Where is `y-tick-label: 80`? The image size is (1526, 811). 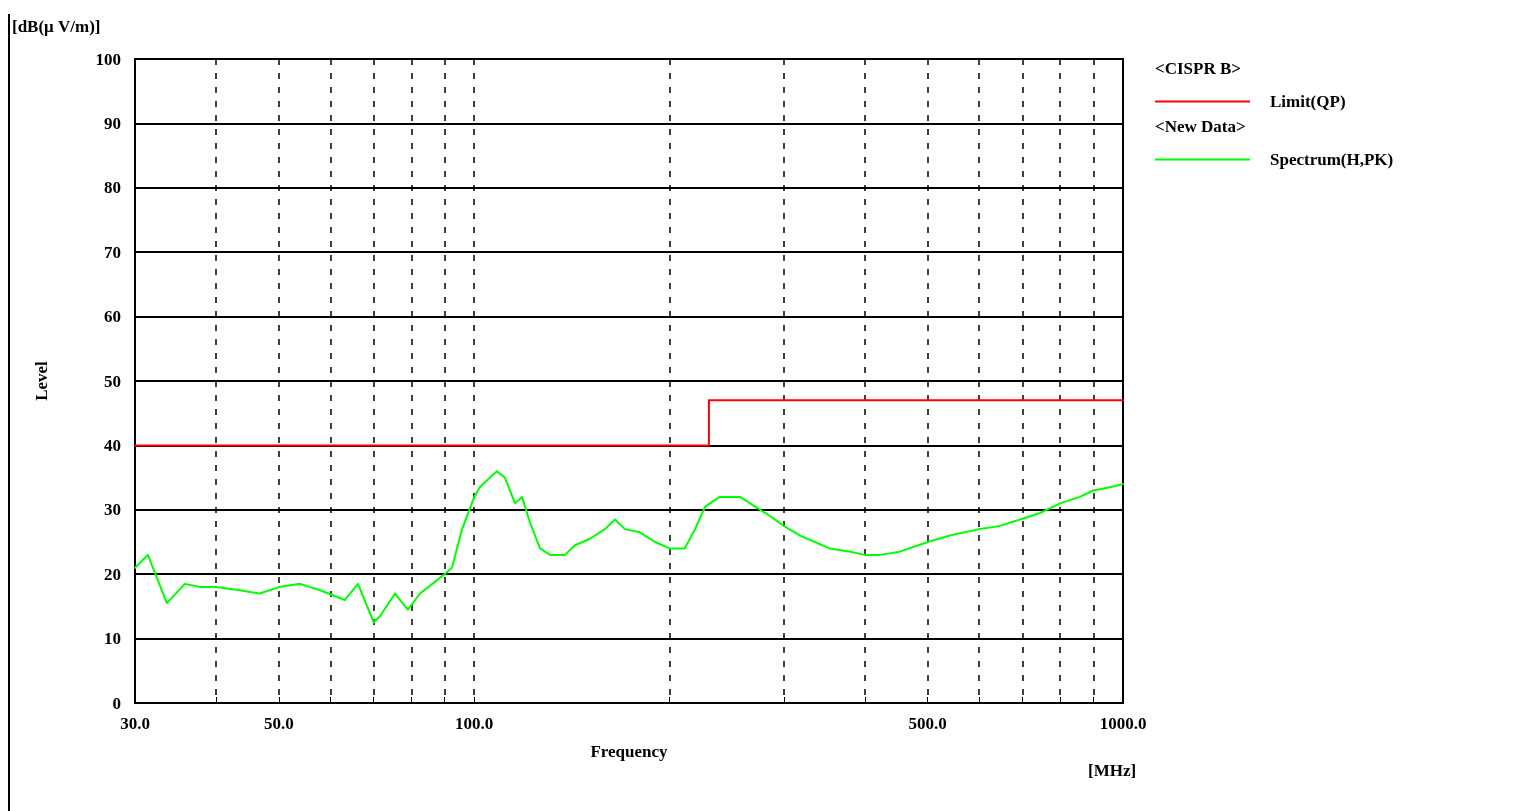
y-tick-label: 80 is located at coordinates (112, 188).